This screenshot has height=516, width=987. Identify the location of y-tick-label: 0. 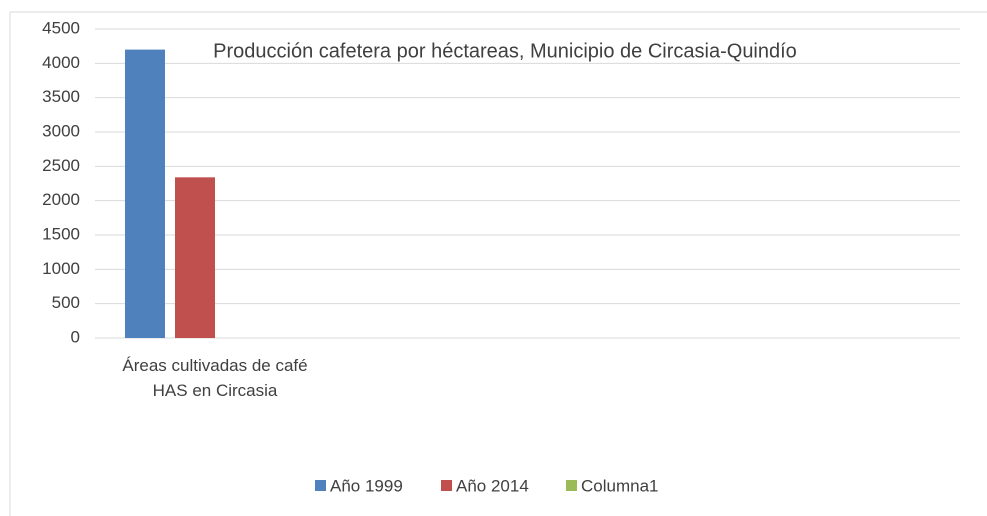
(75, 336).